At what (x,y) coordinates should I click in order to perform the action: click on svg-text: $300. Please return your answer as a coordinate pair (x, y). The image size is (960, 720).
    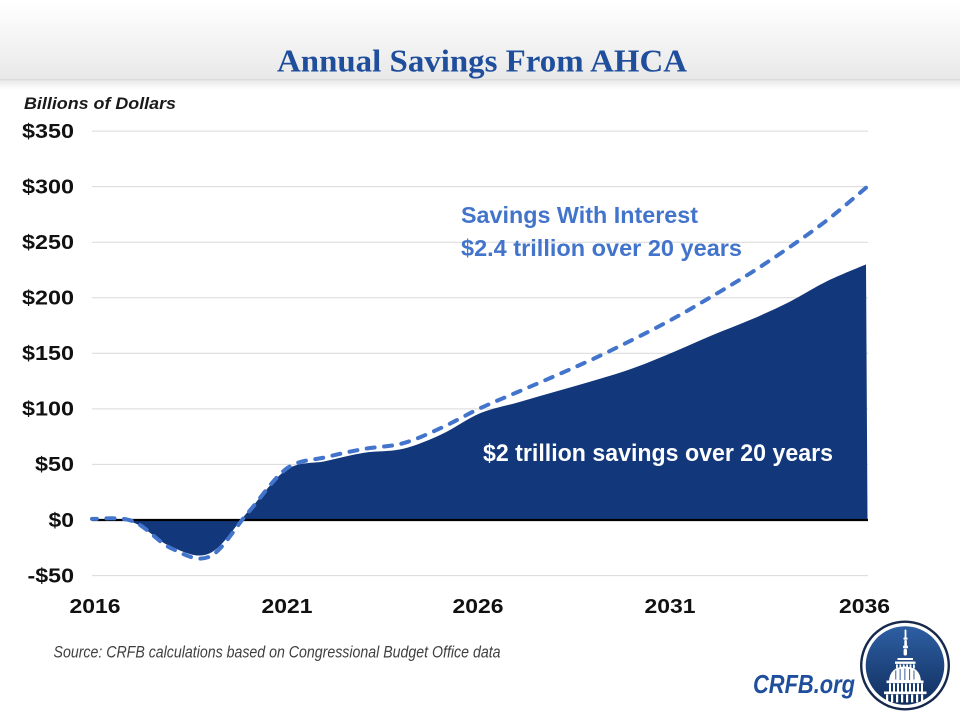
    Looking at the image, I should click on (48, 187).